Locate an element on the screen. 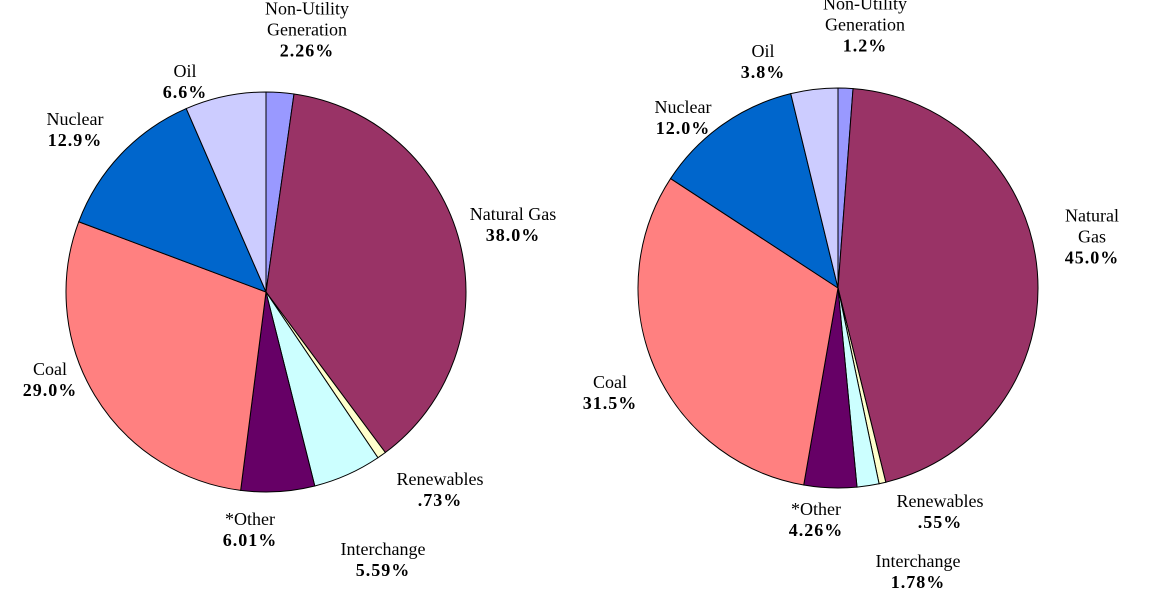  slice-label: Oil 3.8% is located at coordinates (763, 62).